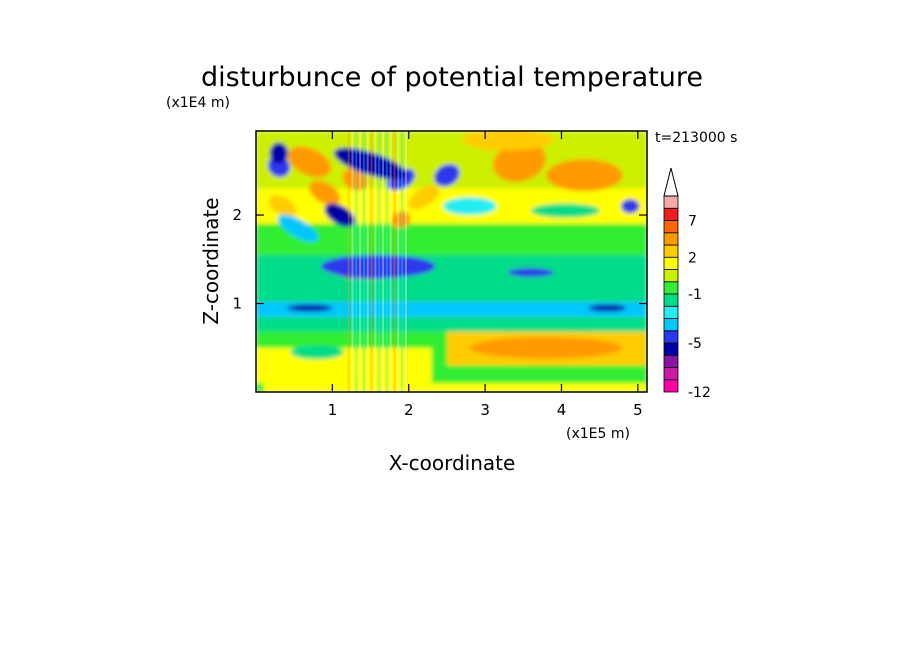  Describe the element at coordinates (211, 260) in the screenshot. I see `y-axis-title: Z-coordinate` at that location.